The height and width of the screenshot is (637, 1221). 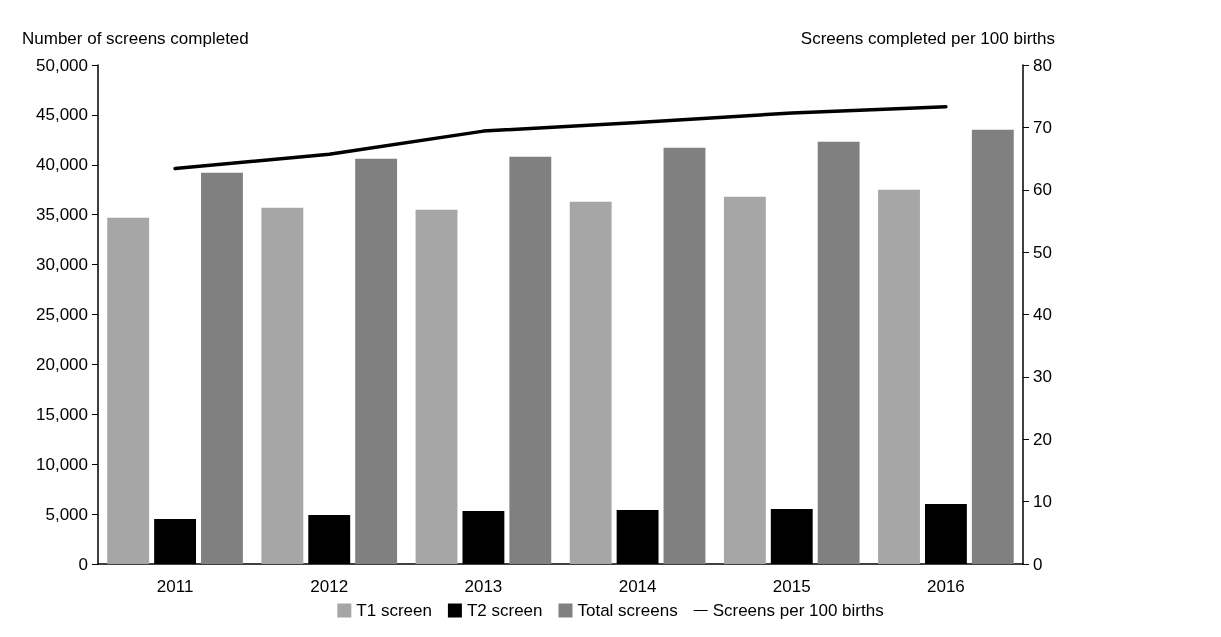 I want to click on y-tick-label: 25,000, so click(x=62, y=314).